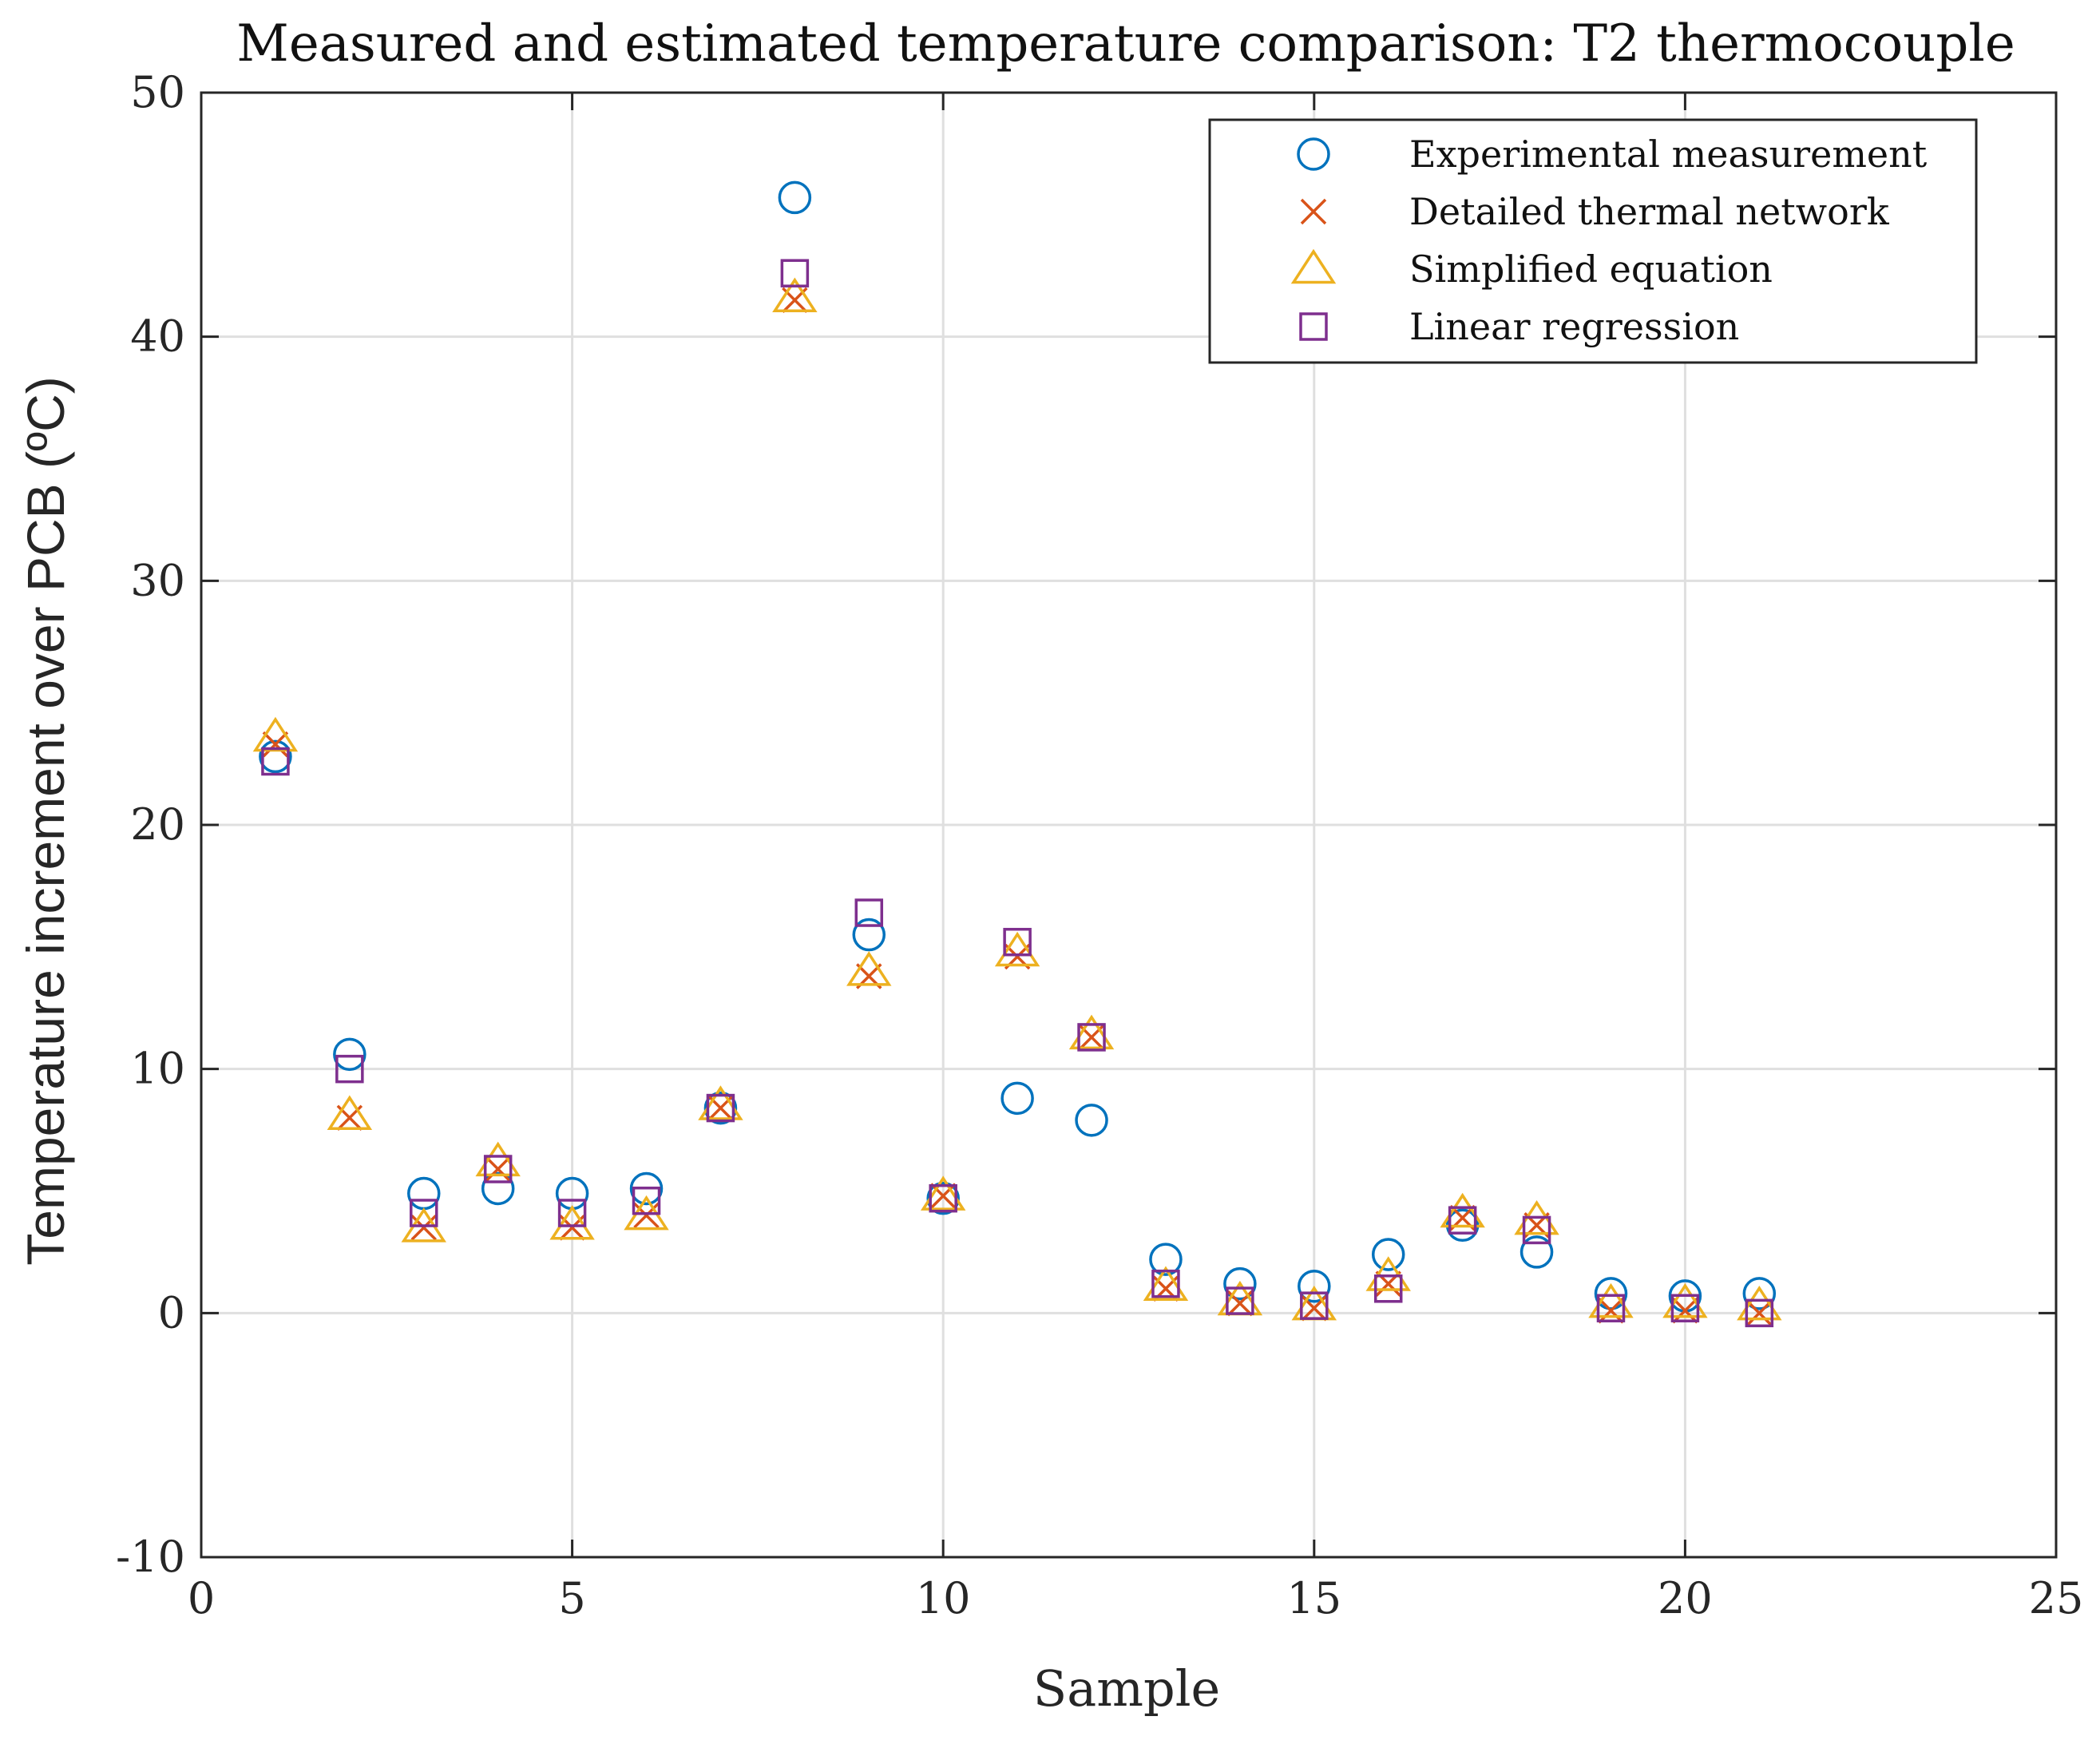  I want to click on x-tick-label: 20, so click(1685, 1598).